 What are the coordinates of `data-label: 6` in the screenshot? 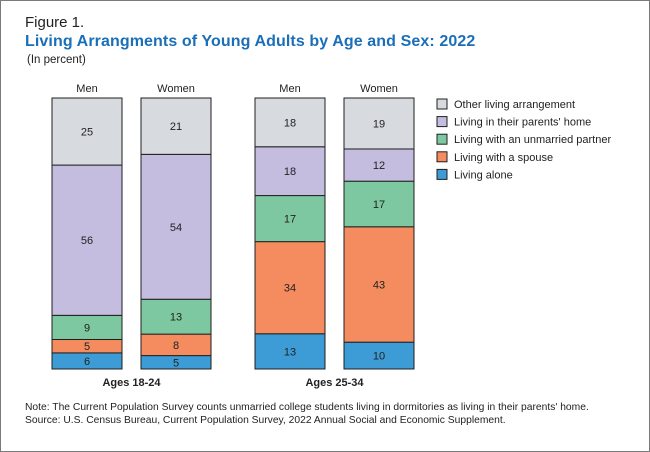 It's located at (87, 362).